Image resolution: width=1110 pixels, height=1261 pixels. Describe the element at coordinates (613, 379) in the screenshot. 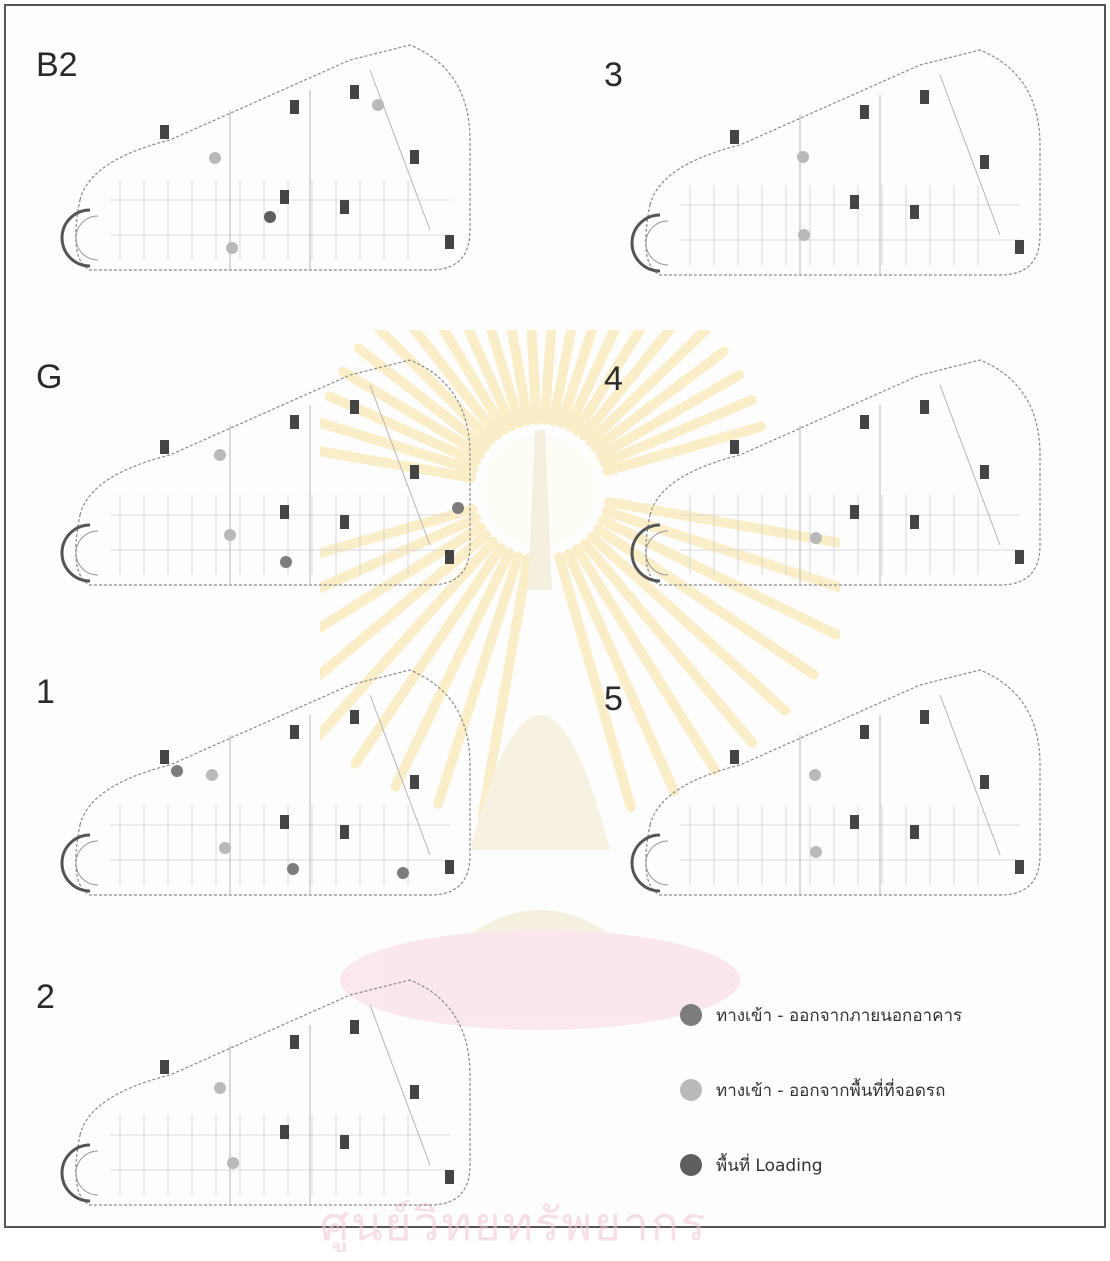

I see `floor-label-4: 4` at that location.